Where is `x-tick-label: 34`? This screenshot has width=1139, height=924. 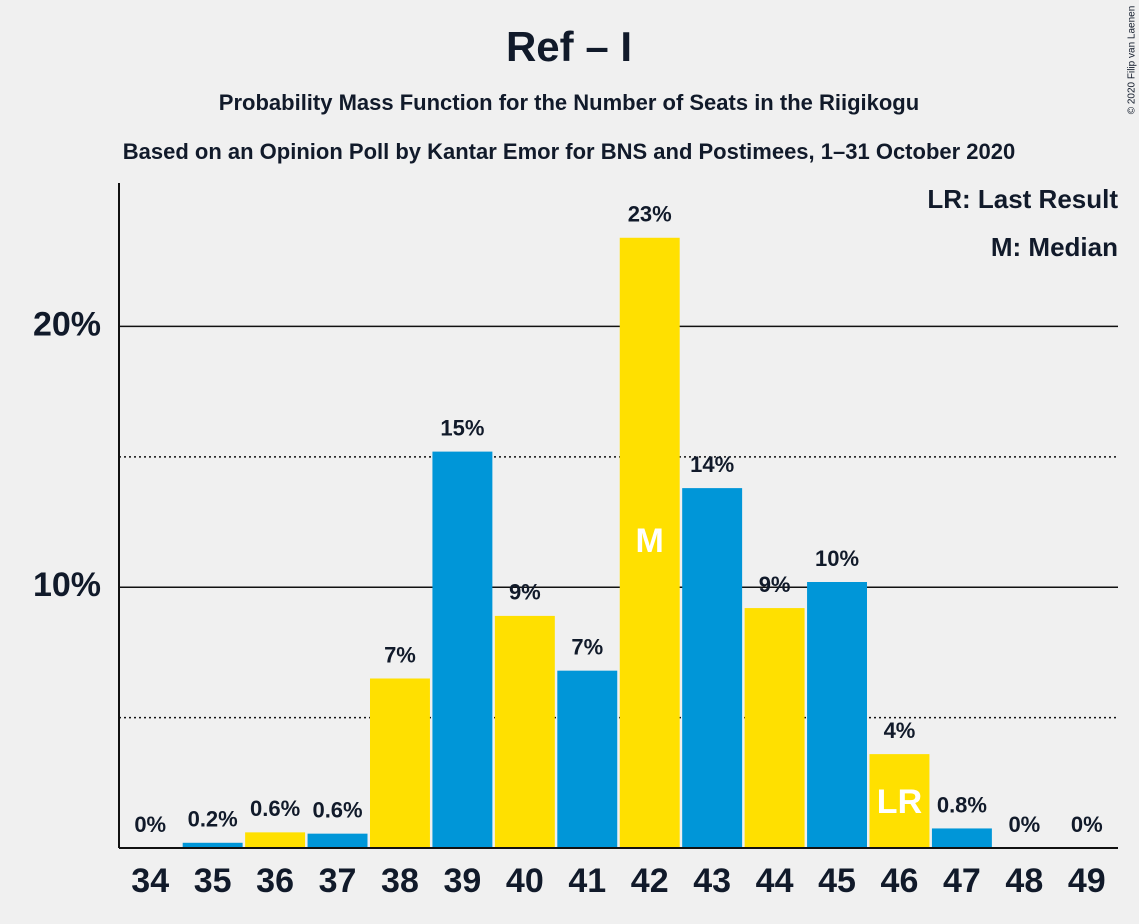
x-tick-label: 34 is located at coordinates (150, 881).